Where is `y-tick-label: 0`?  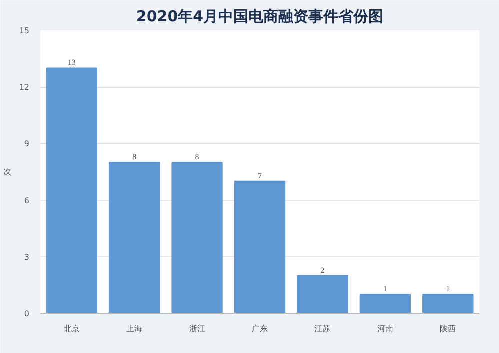
y-tick-label: 0 is located at coordinates (27, 314).